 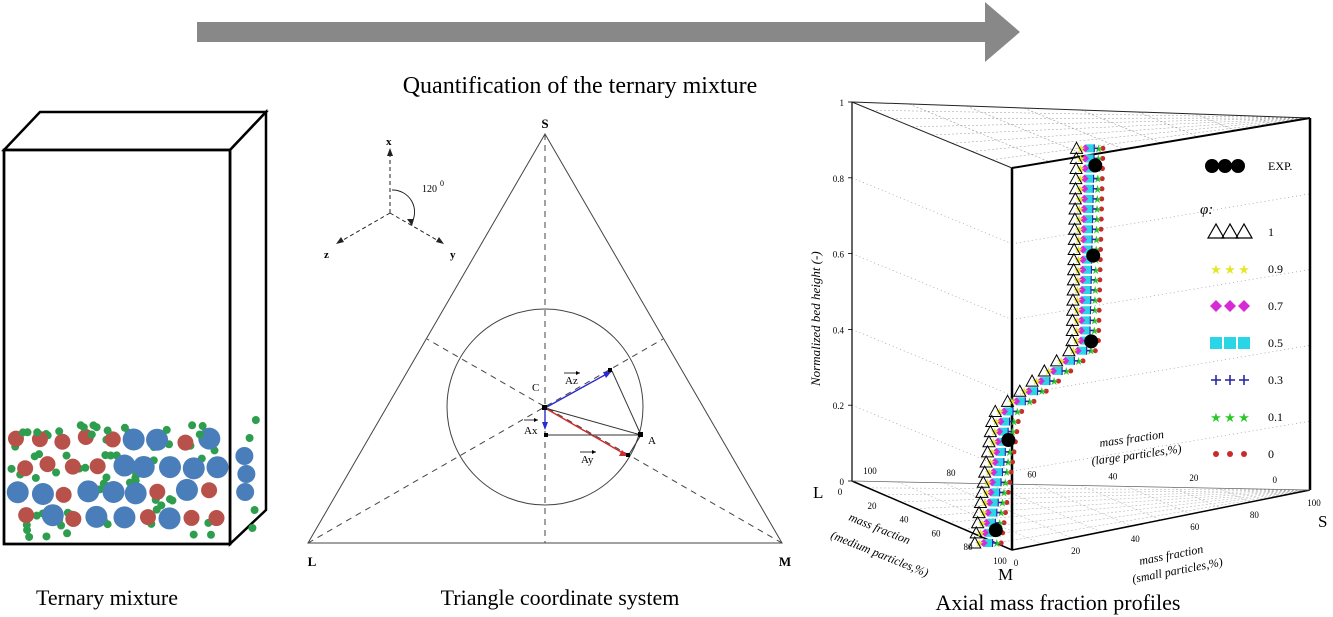 I want to click on point-c-label: C, so click(x=535, y=388).